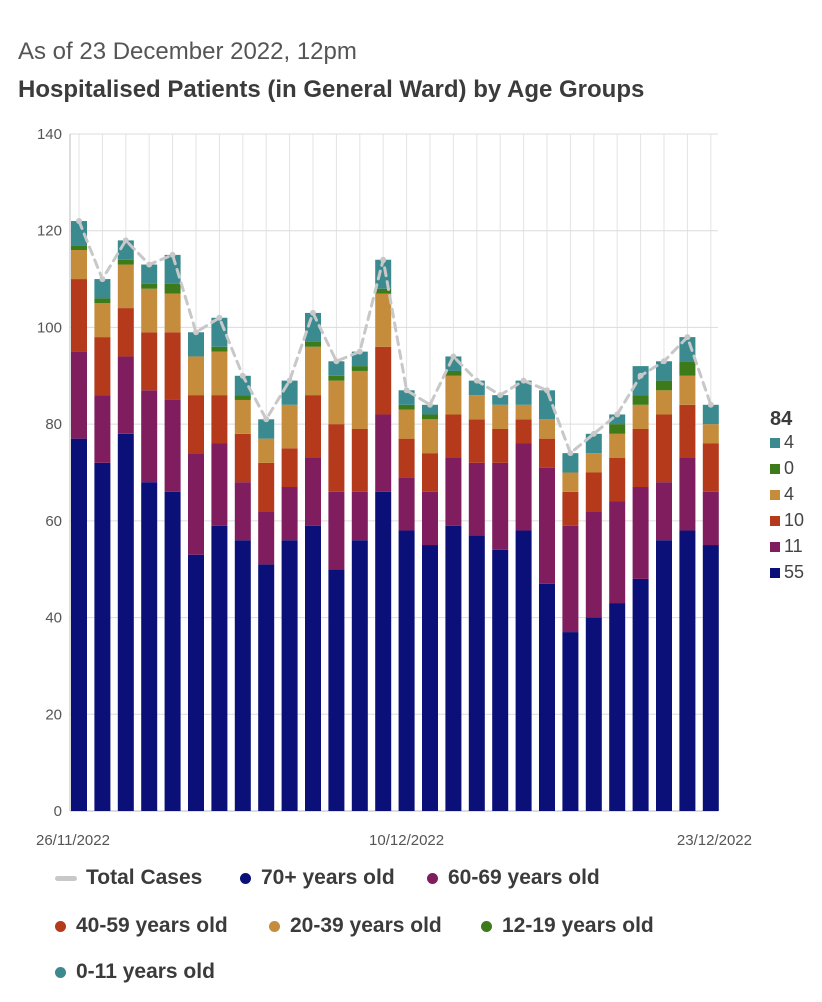 This screenshot has height=1002, width=822. I want to click on legend-item-0-11: 0-11 years old, so click(135, 972).